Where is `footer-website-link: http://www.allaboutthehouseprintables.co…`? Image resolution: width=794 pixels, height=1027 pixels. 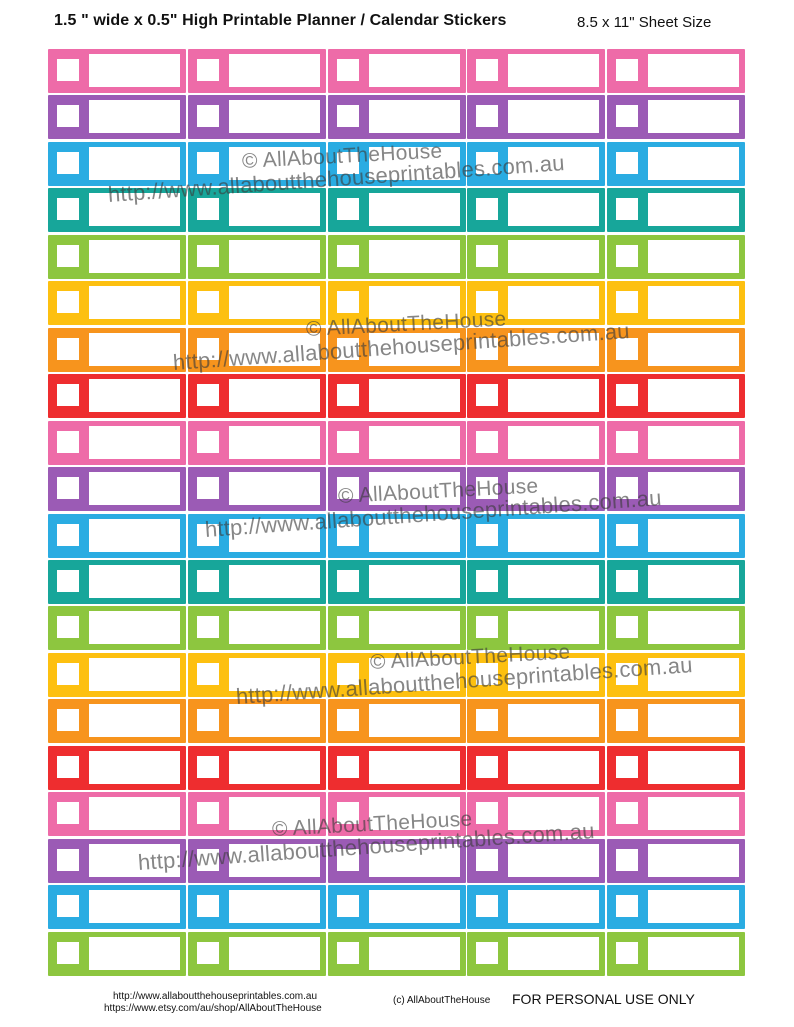
footer-website-link: http://www.allaboutthehouseprintables.co… is located at coordinates (215, 996).